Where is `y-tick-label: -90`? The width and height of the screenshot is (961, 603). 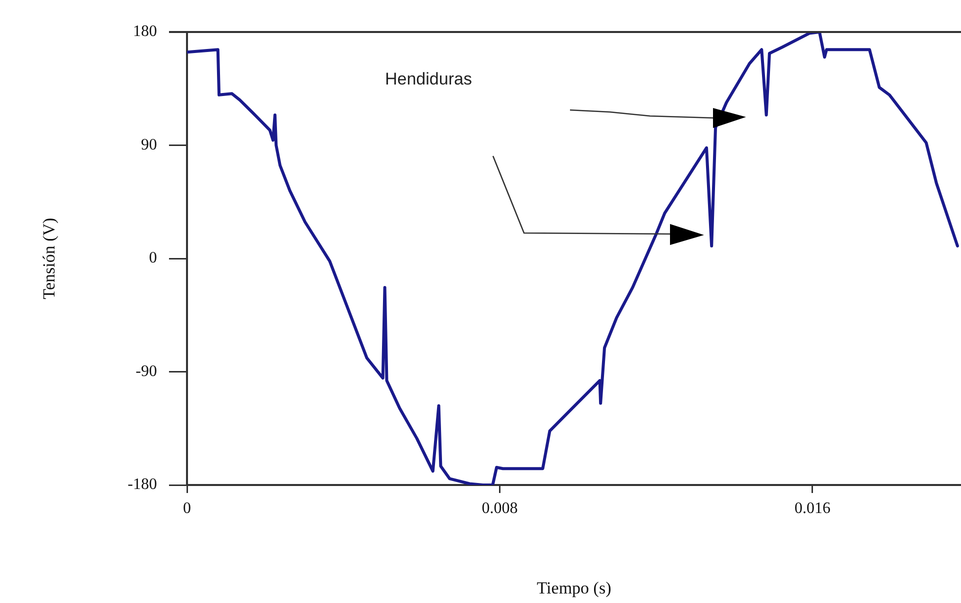 y-tick-label: -90 is located at coordinates (146, 371).